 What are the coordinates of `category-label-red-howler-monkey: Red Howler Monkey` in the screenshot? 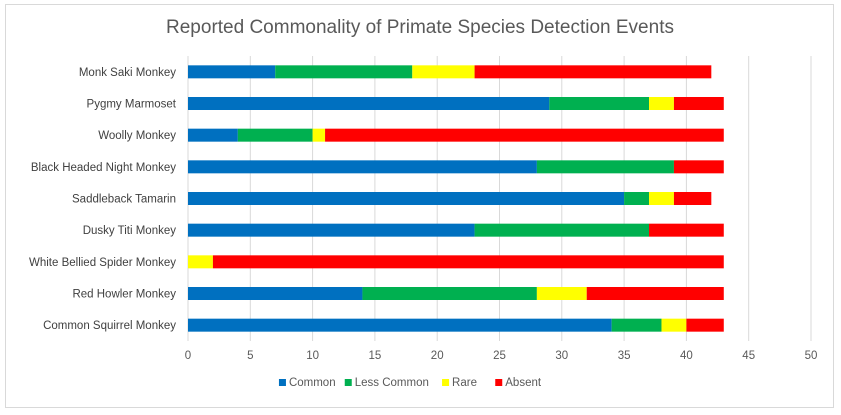 It's located at (124, 295).